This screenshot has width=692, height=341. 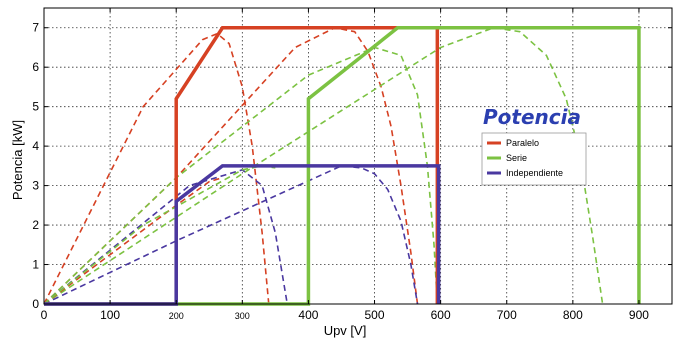 I want to click on x-tick-label: 200, so click(x=176, y=316).